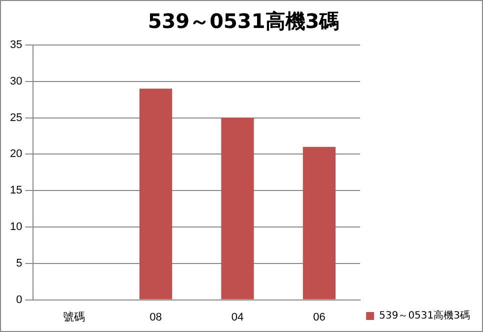 This screenshot has height=332, width=483. What do you see at coordinates (16, 81) in the screenshot?
I see `y-tick-label: 30` at bounding box center [16, 81].